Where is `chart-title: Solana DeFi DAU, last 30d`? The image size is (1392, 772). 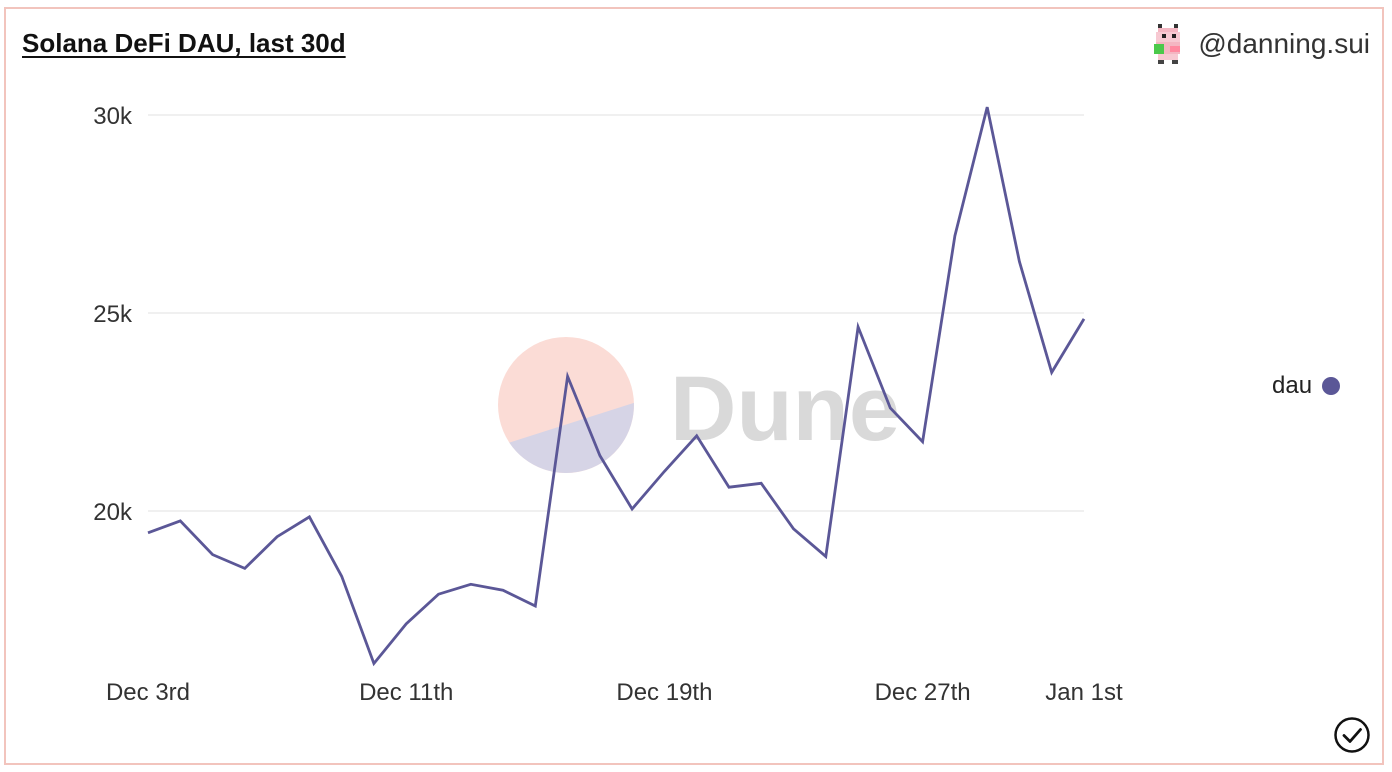
chart-title: Solana DeFi DAU, last 30d is located at coordinates (184, 43).